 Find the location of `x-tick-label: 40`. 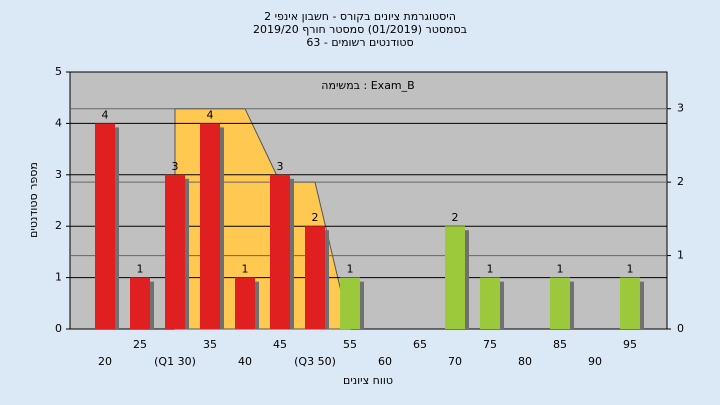

x-tick-label: 40 is located at coordinates (245, 361).